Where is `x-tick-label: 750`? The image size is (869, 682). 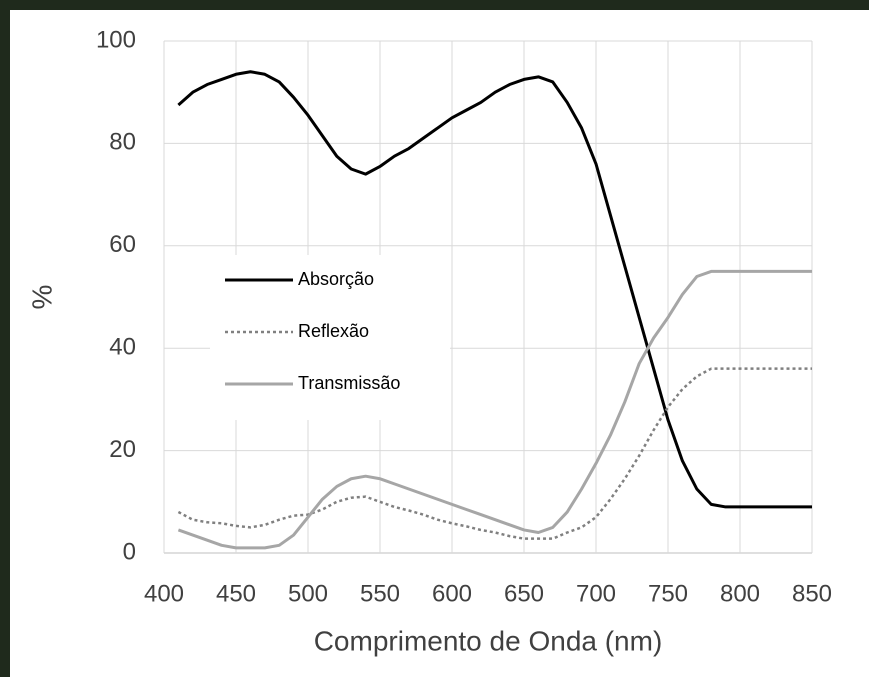
x-tick-label: 750 is located at coordinates (668, 593).